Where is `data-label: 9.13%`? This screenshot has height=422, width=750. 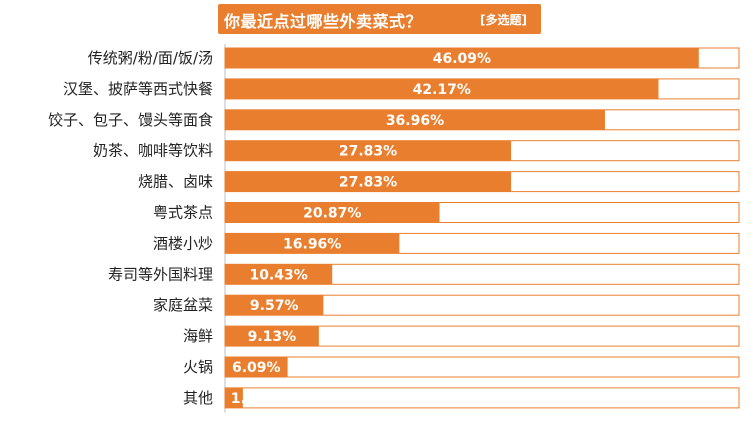
data-label: 9.13% is located at coordinates (272, 337).